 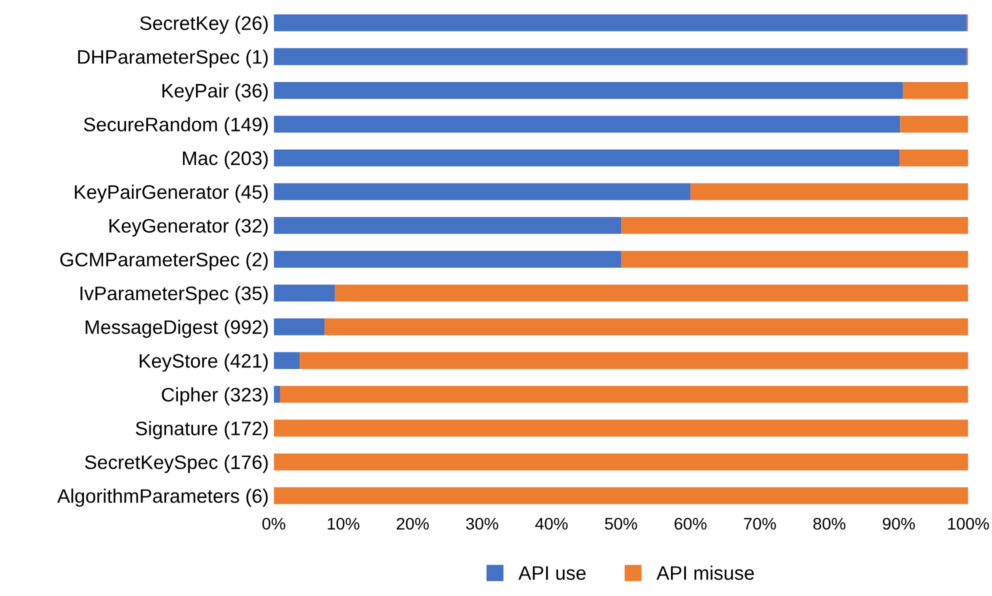 What do you see at coordinates (176, 463) in the screenshot?
I see `y-tick-label: SecretKeySpec (176)` at bounding box center [176, 463].